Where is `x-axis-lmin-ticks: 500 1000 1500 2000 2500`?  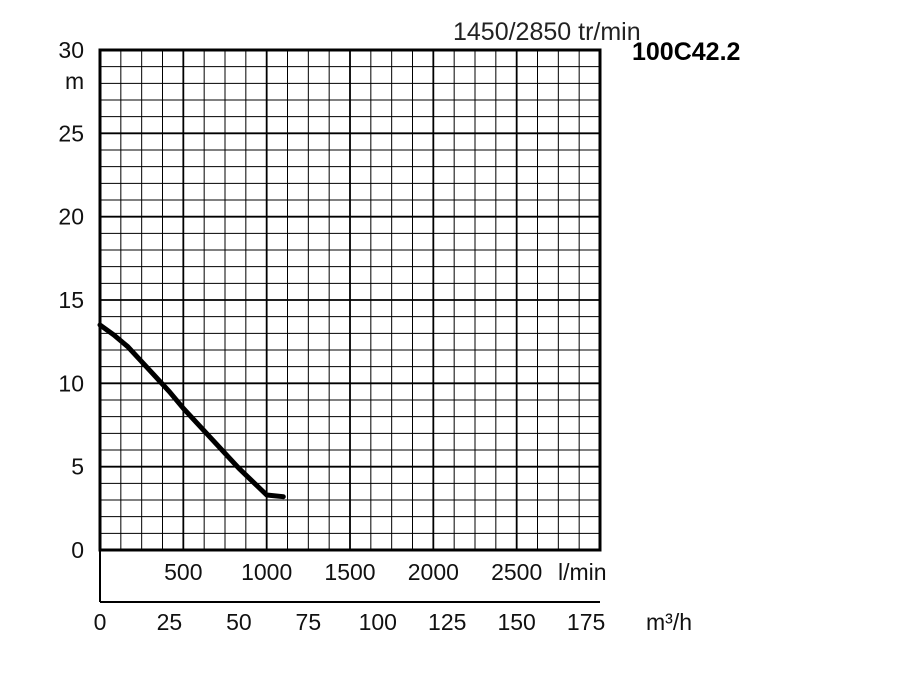 x-axis-lmin-ticks: 500 1000 1500 2000 2500 is located at coordinates (353, 572).